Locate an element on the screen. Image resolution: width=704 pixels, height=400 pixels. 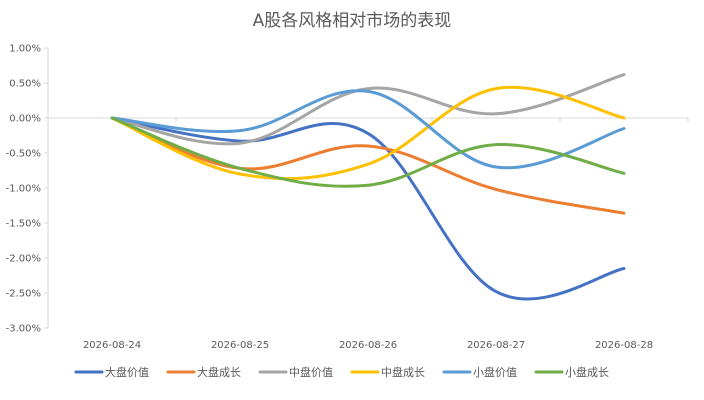
legend-label: 中盘价值 is located at coordinates (311, 372).